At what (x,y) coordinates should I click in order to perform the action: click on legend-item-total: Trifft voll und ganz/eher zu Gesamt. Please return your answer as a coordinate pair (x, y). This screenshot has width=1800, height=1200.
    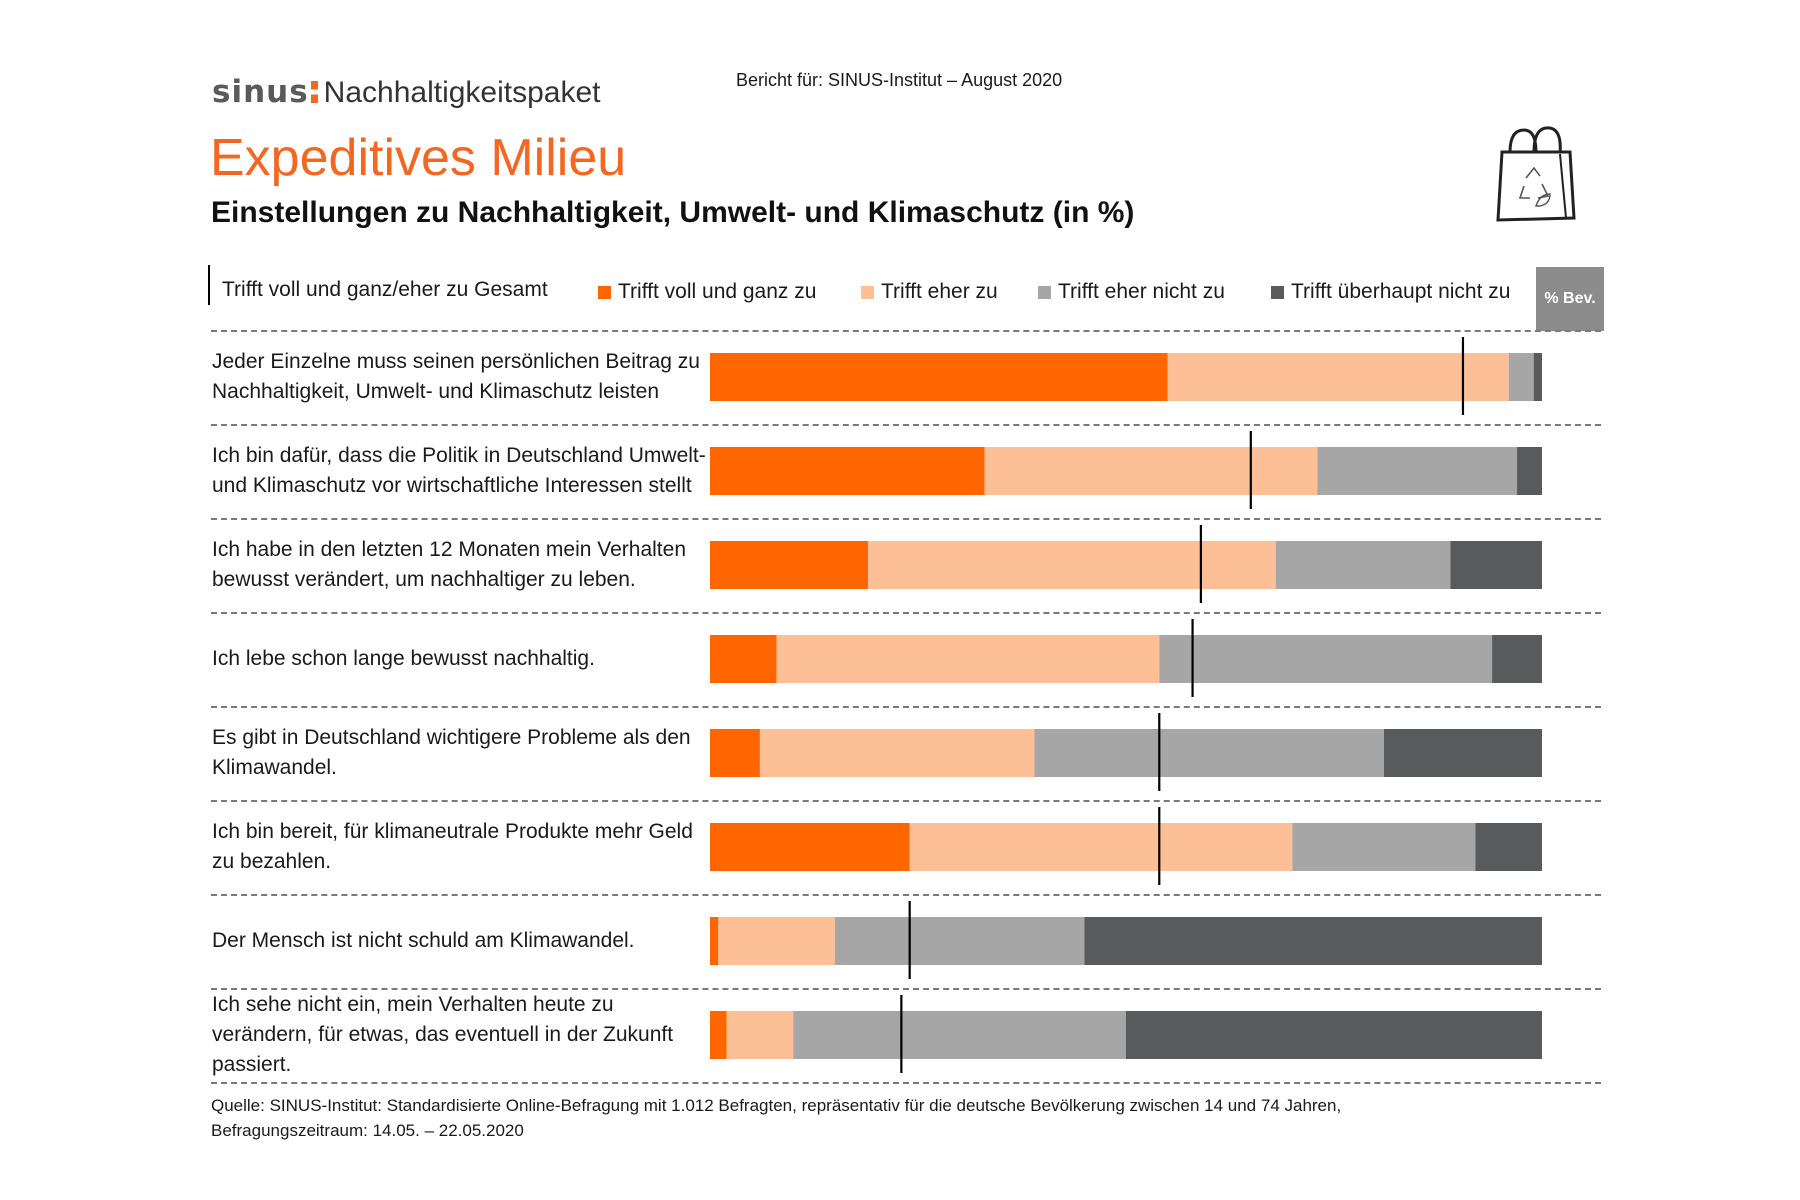
    Looking at the image, I should click on (385, 290).